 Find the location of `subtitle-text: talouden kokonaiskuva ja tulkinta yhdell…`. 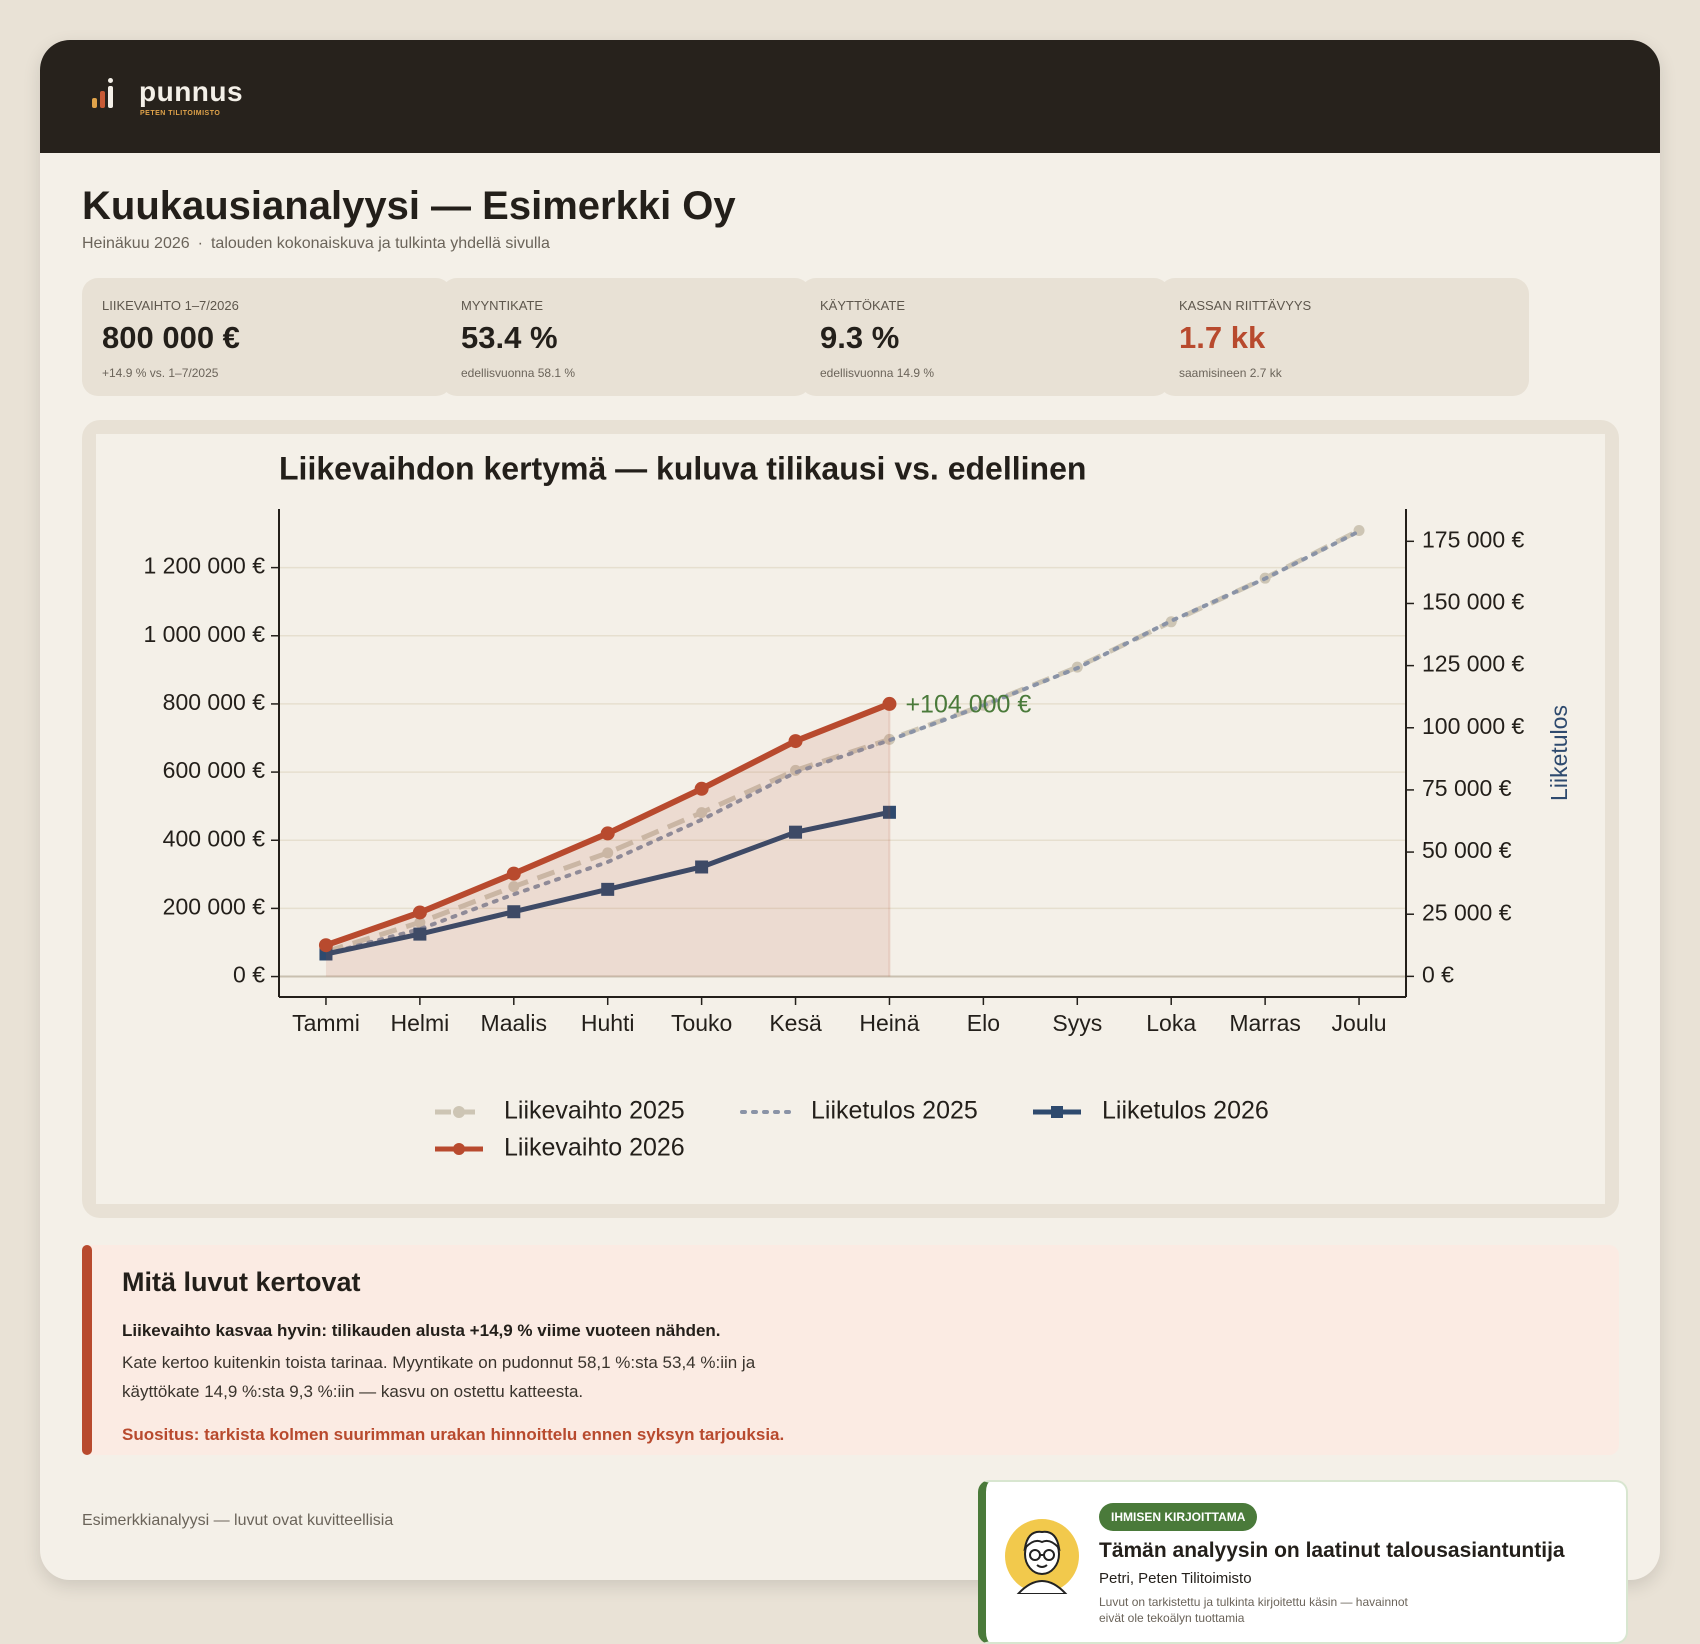

subtitle-text: talouden kokonaiskuva ja tulkinta yhdell… is located at coordinates (380, 243).